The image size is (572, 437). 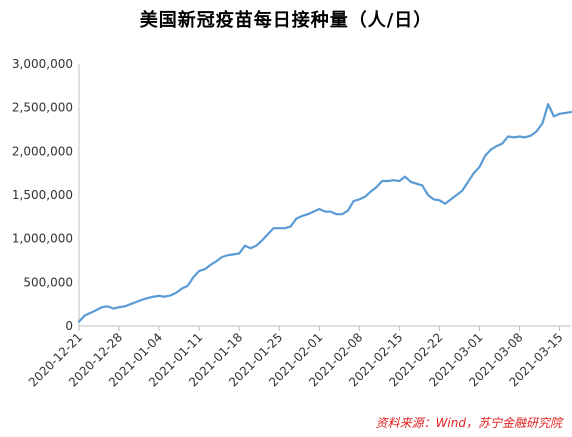 What do you see at coordinates (42, 64) in the screenshot?
I see `y-tick-label: 3,000,000` at bounding box center [42, 64].